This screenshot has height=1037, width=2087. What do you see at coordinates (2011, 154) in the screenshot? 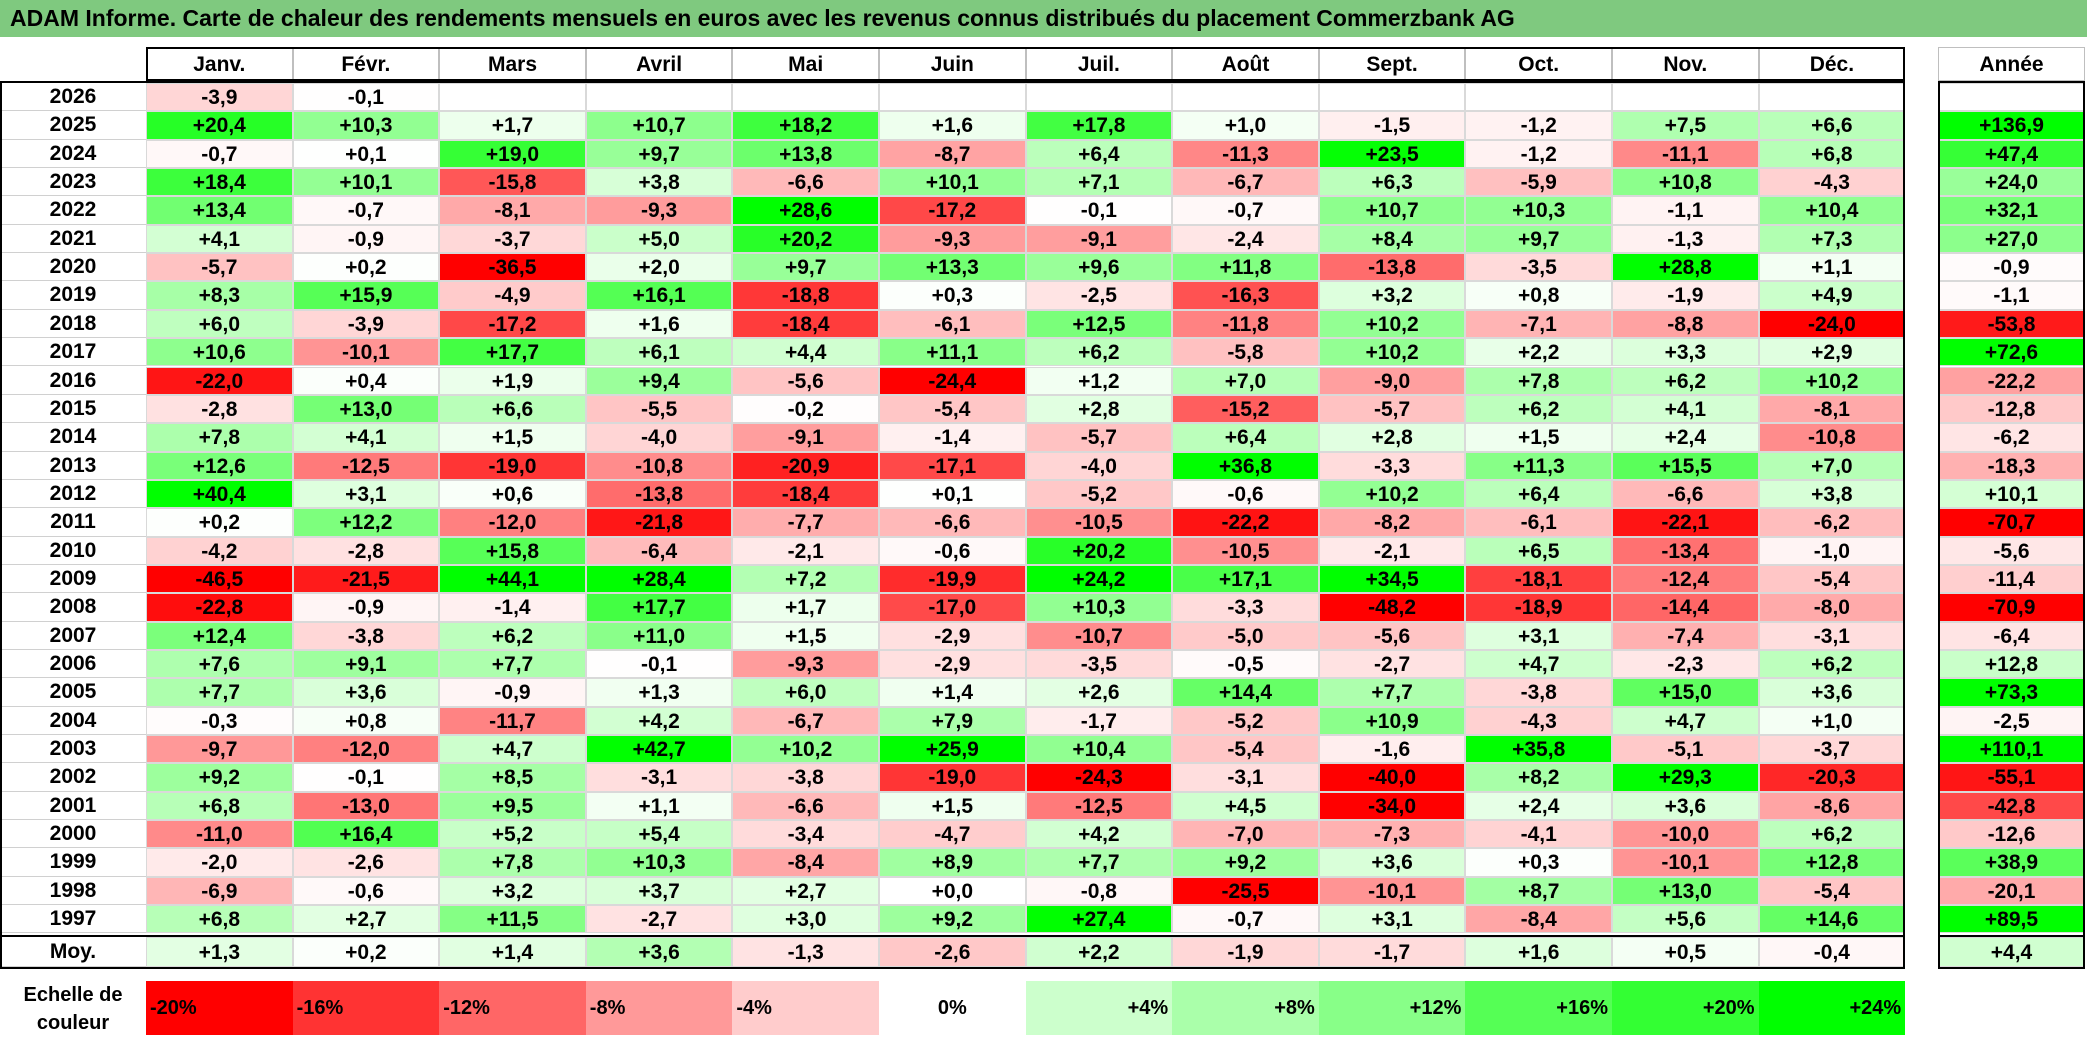
I see `annual-cell: +47,4` at bounding box center [2011, 154].